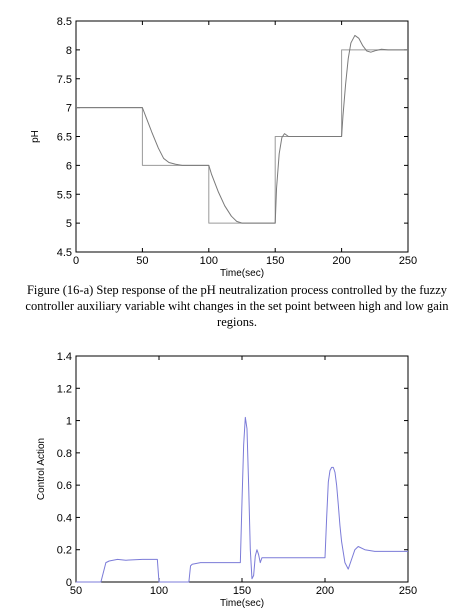 Image resolution: width=474 pixels, height=613 pixels. I want to click on y-tick-label: 7, so click(69, 109).